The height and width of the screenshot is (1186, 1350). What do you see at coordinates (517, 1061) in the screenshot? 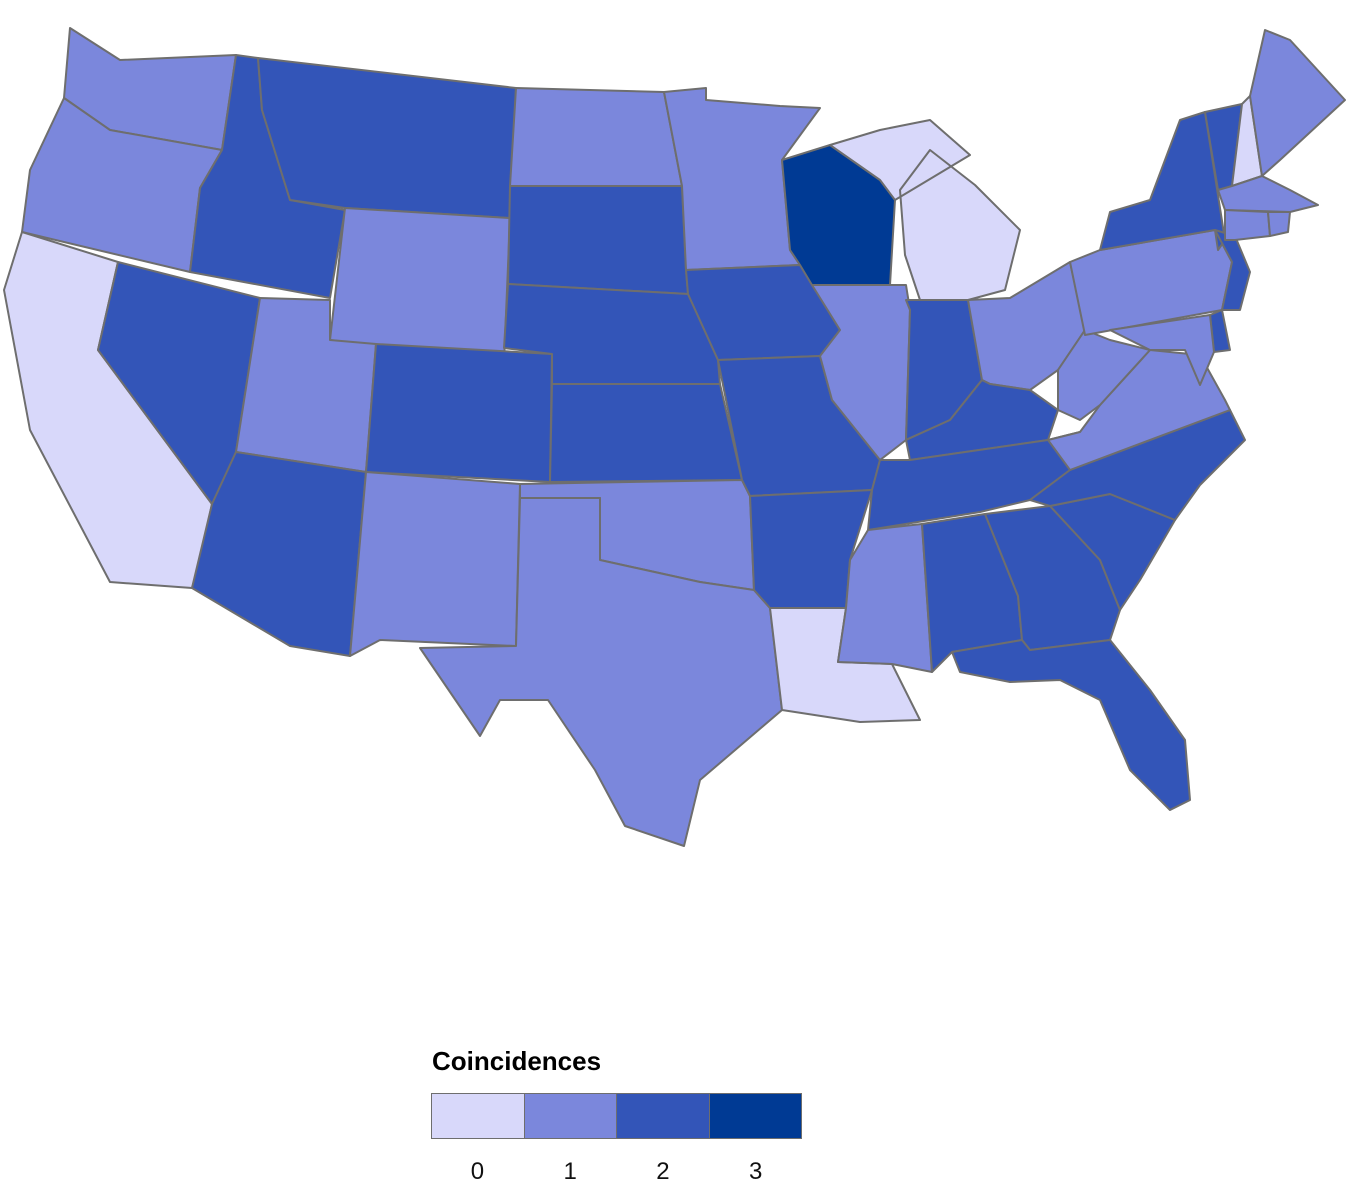
I see `legend-title: Coincidences` at bounding box center [517, 1061].